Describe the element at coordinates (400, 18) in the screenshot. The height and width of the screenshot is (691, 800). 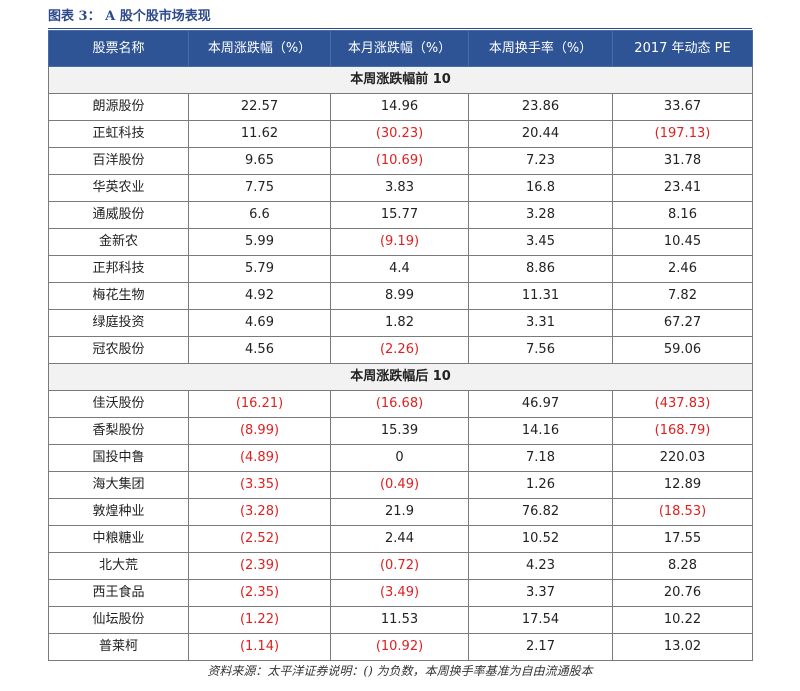
I see `figure-caption: 图表 3： A 股个股市场表现` at that location.